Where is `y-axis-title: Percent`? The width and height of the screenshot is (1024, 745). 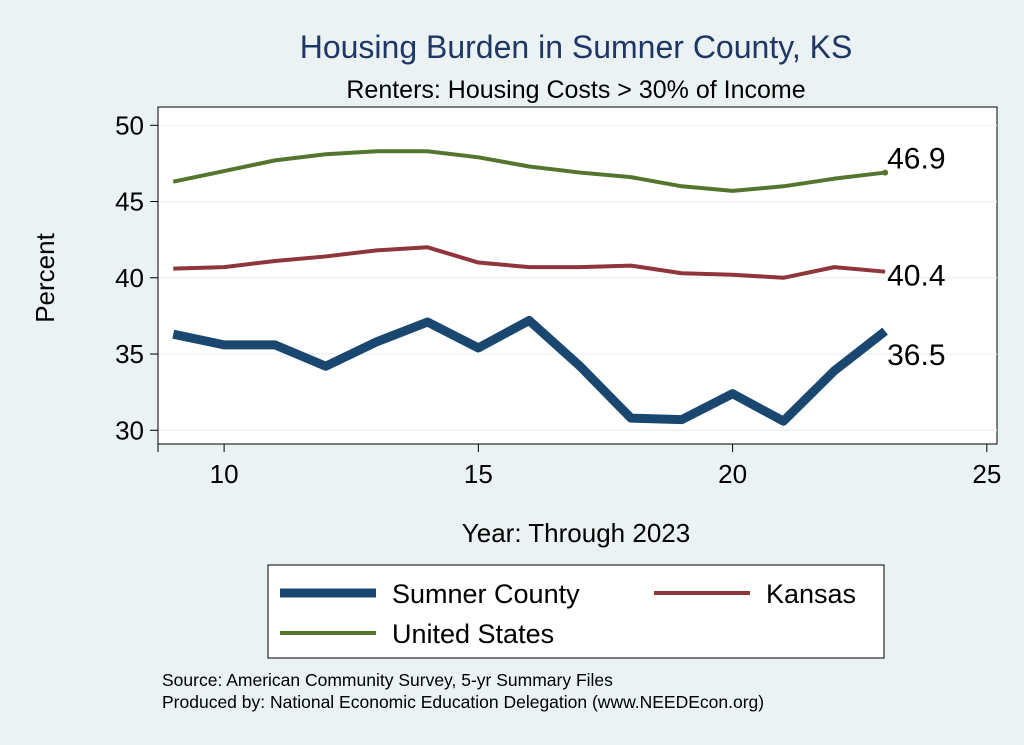
y-axis-title: Percent is located at coordinates (45, 277).